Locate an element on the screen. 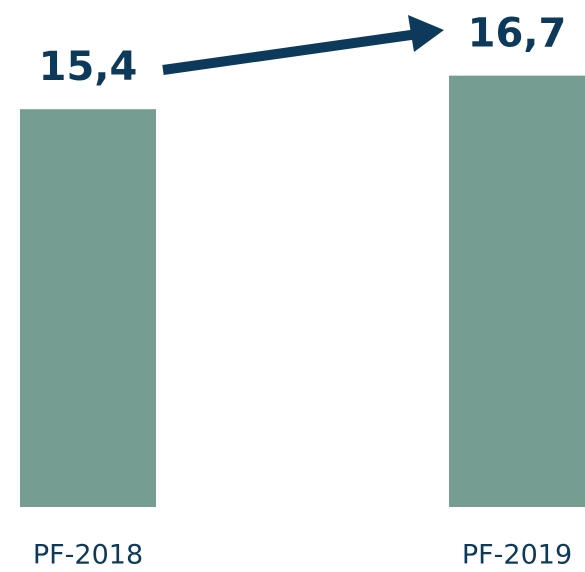 Image resolution: width=585 pixels, height=572 pixels. trend-arrow is located at coordinates (303, 45).